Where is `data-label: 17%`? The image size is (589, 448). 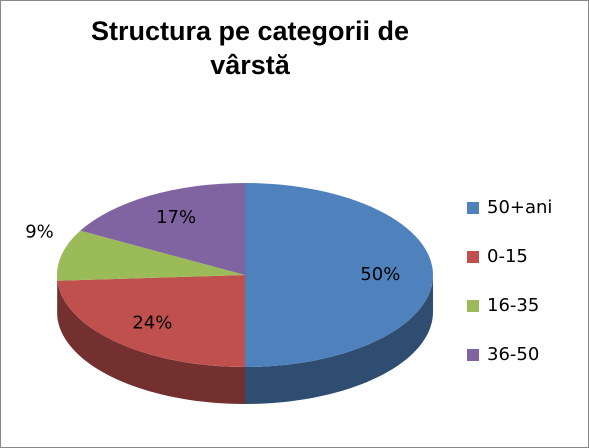
data-label: 17% is located at coordinates (176, 217).